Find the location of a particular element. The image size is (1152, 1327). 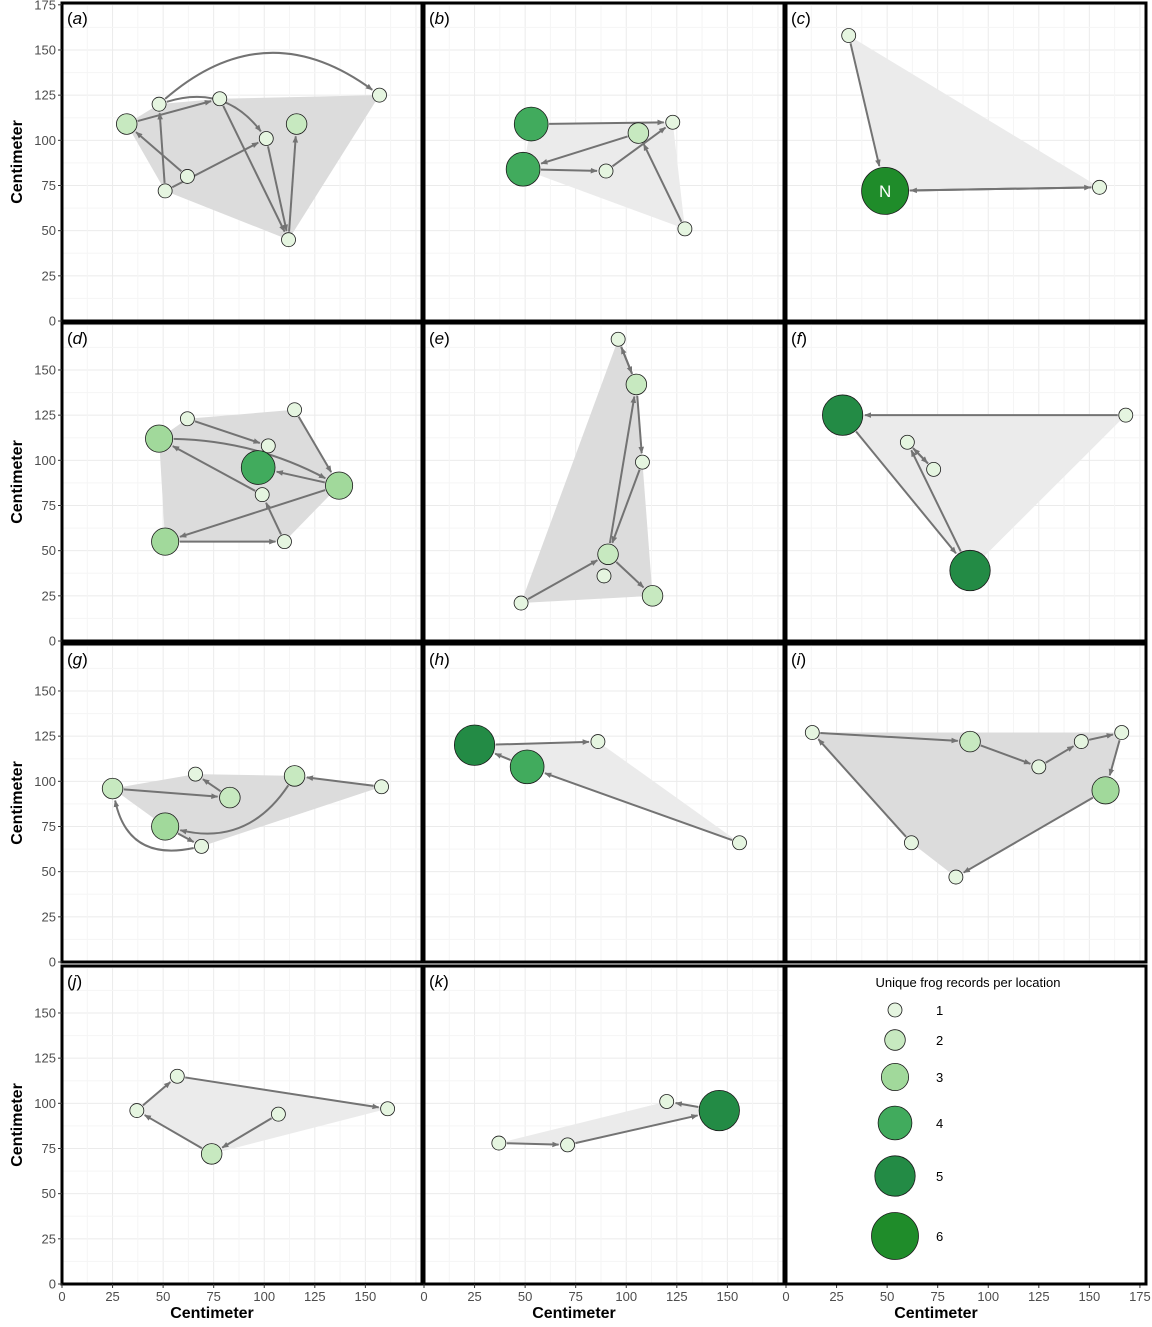

y-tick-label: 175 is located at coordinates (45, 6).